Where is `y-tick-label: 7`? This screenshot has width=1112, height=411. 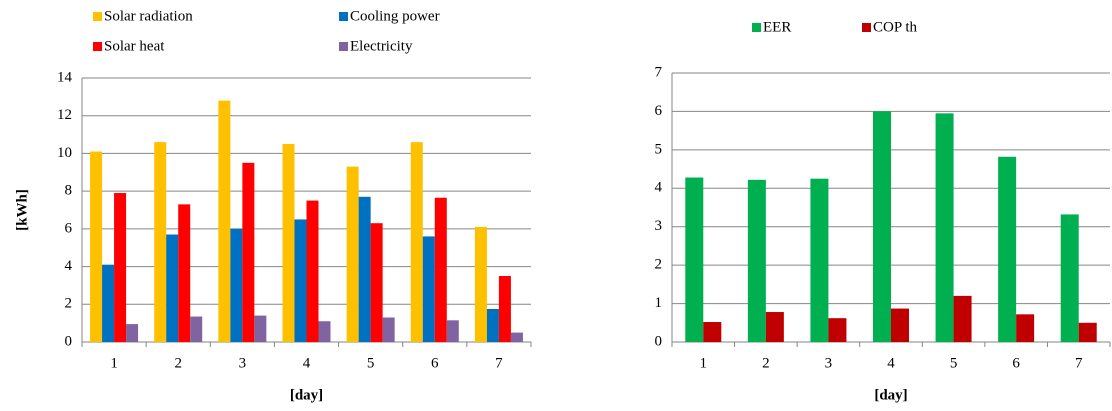 y-tick-label: 7 is located at coordinates (659, 72).